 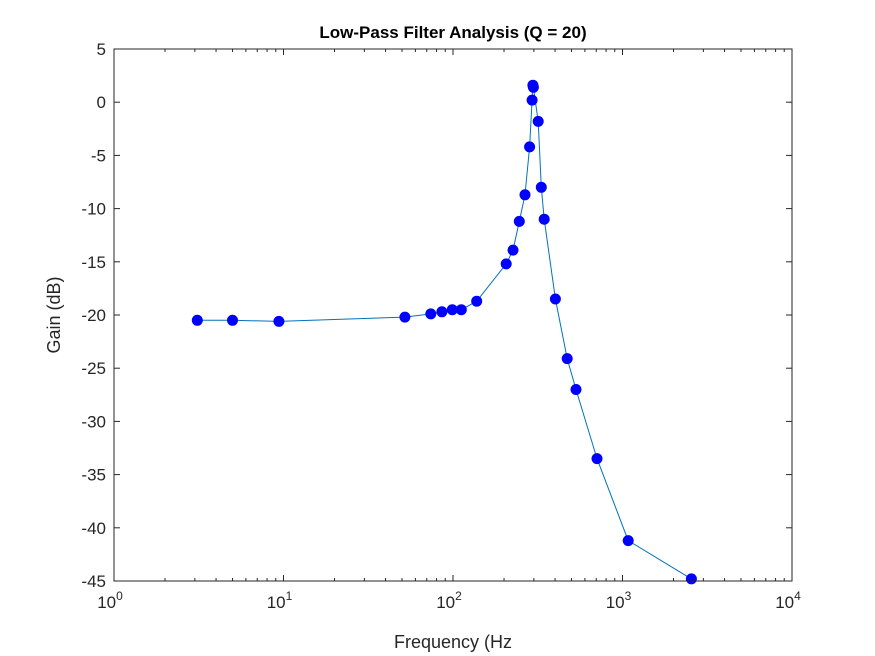 What do you see at coordinates (54, 314) in the screenshot?
I see `y-axis-label: Gain (dB)` at bounding box center [54, 314].